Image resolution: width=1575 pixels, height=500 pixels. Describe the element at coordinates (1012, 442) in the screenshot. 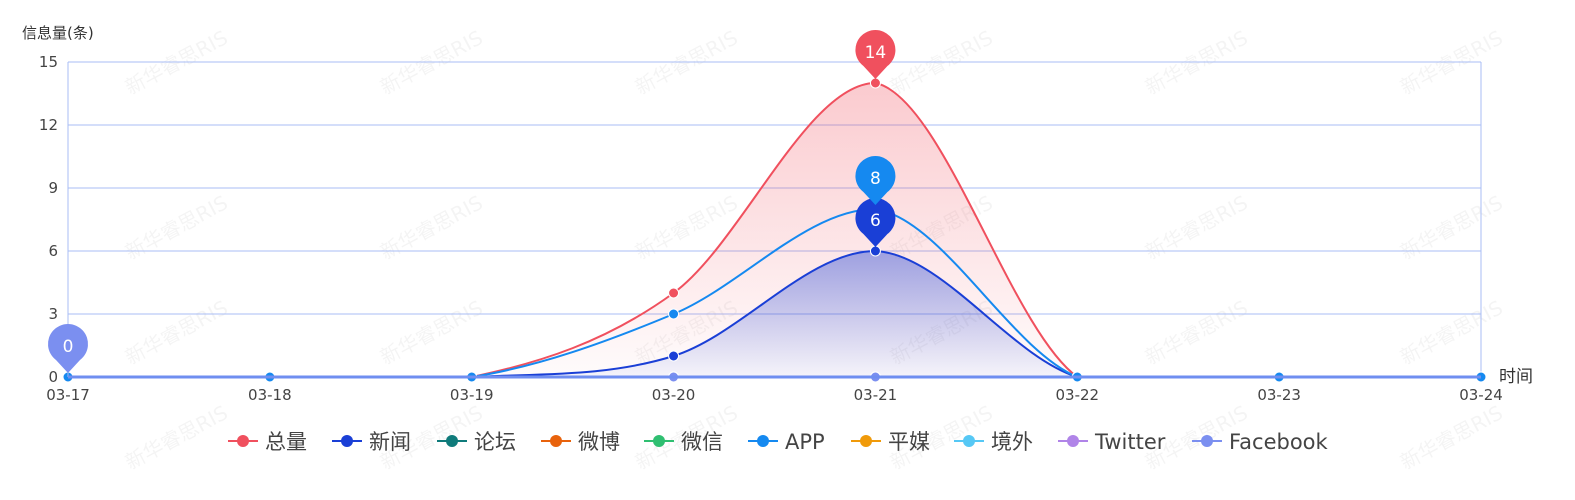

I see `legend-label: 境外` at that location.